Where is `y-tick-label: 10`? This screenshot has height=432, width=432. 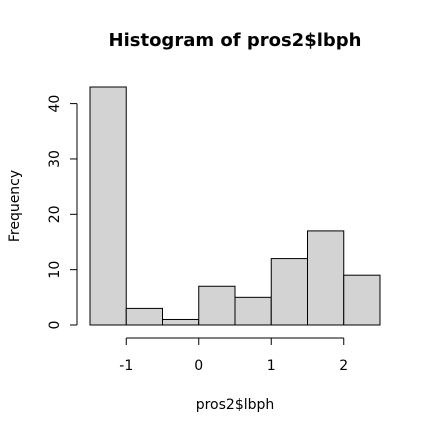
y-tick-label: 10 is located at coordinates (55, 270).